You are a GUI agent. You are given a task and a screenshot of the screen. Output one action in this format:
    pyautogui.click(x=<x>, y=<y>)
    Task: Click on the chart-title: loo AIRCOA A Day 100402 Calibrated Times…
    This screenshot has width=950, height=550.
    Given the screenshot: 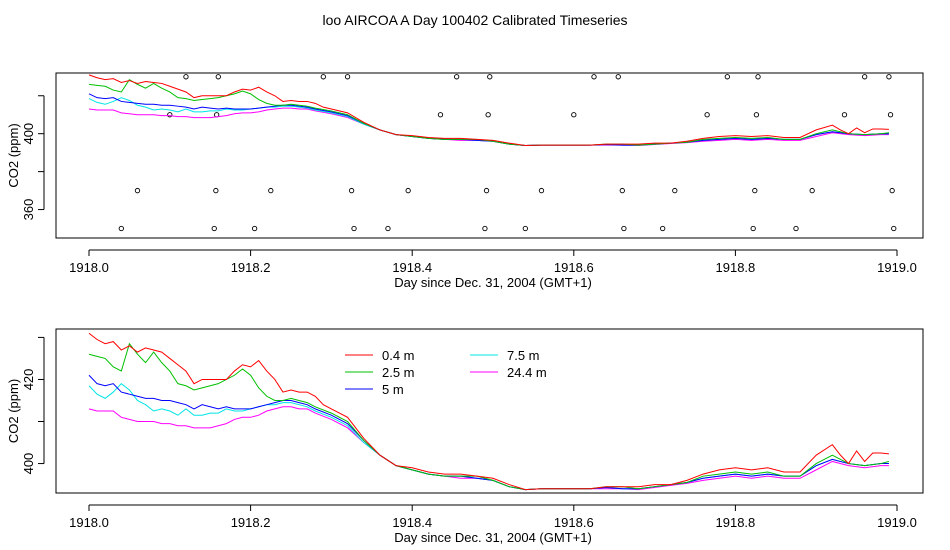 What is the action you would take?
    pyautogui.click(x=474, y=20)
    